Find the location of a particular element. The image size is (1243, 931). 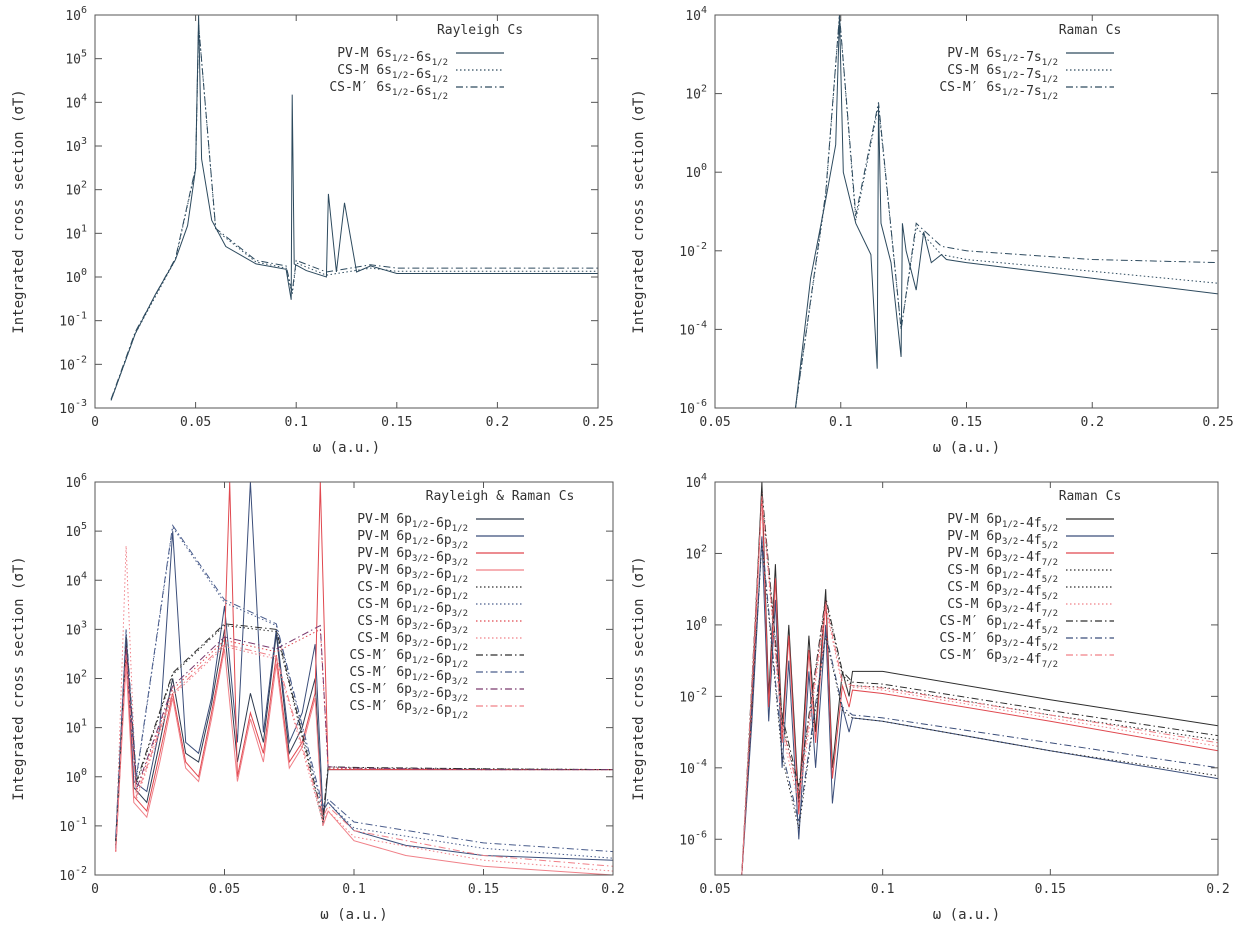

series-group is located at coordinates (1006, 211).